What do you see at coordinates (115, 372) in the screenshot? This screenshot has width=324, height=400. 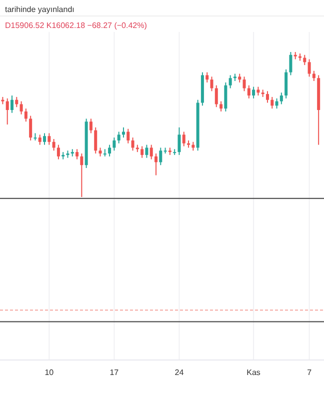 I see `x-tick-label: 17` at bounding box center [115, 372].